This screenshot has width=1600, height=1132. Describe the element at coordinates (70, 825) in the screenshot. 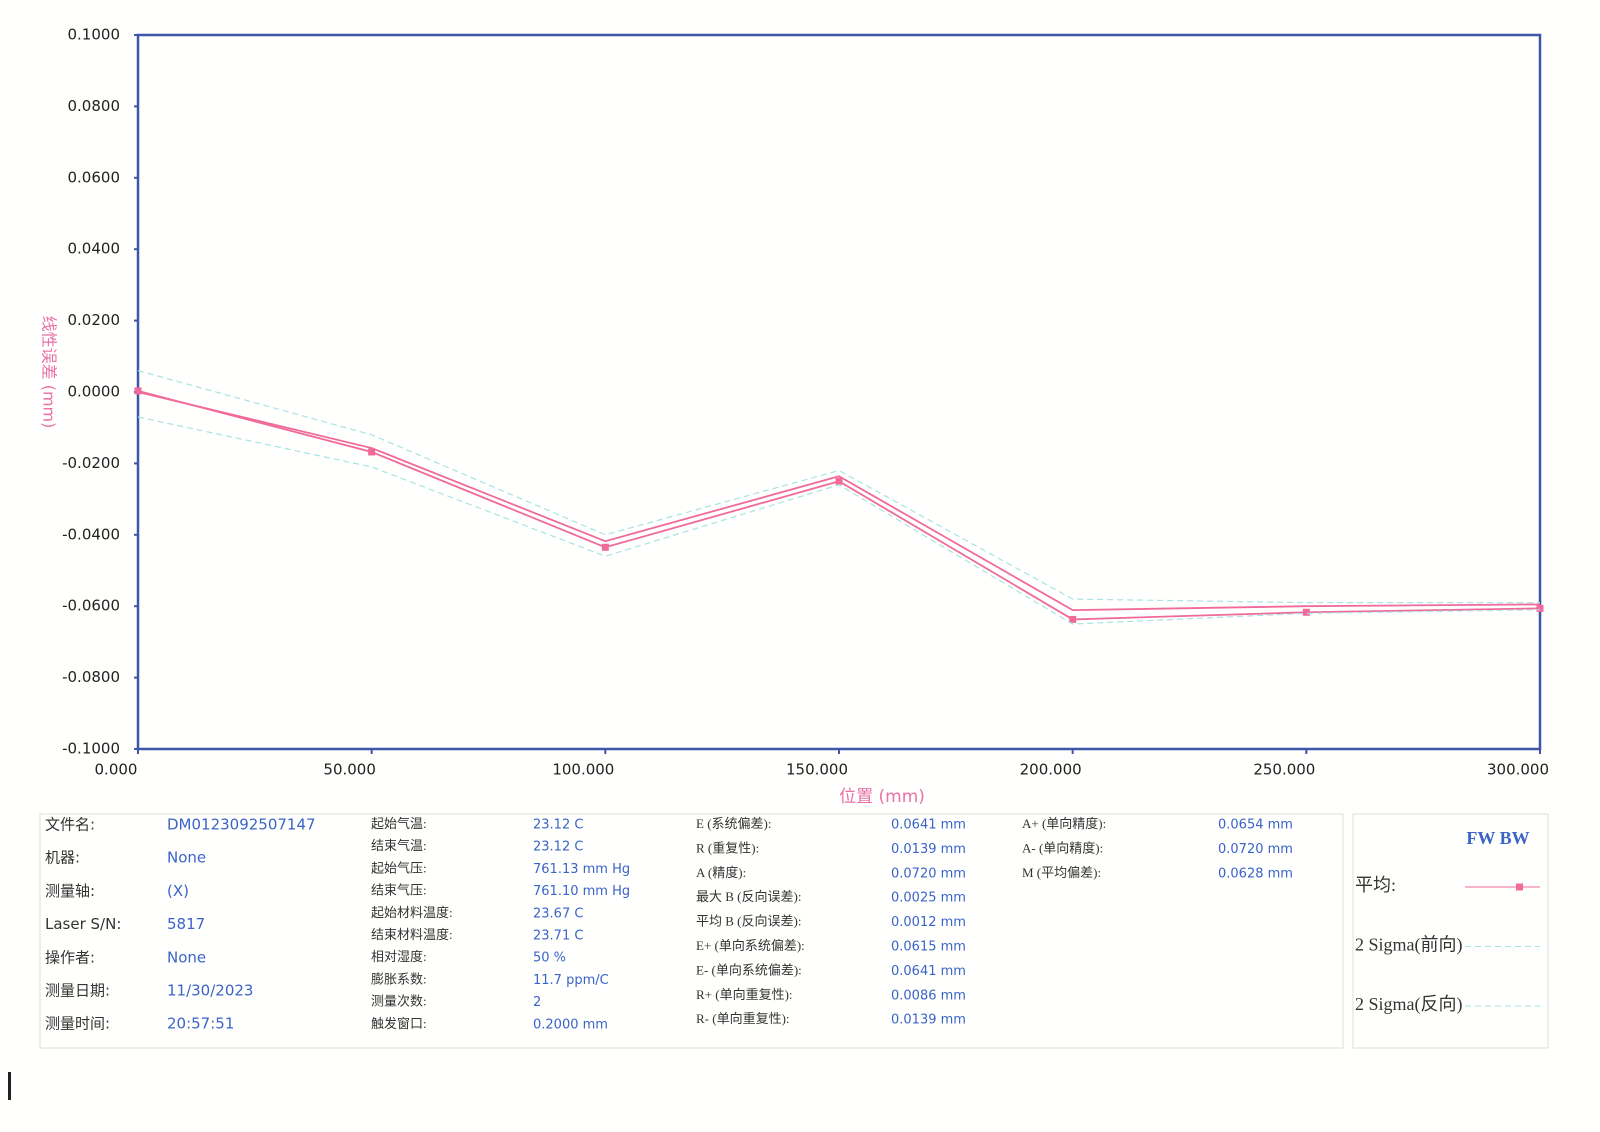

I see `info-label: 文件名:` at that location.